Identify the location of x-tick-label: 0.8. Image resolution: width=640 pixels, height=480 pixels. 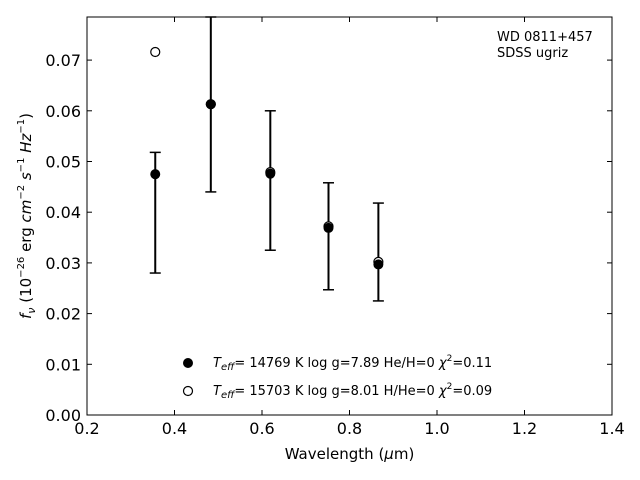
(349, 428).